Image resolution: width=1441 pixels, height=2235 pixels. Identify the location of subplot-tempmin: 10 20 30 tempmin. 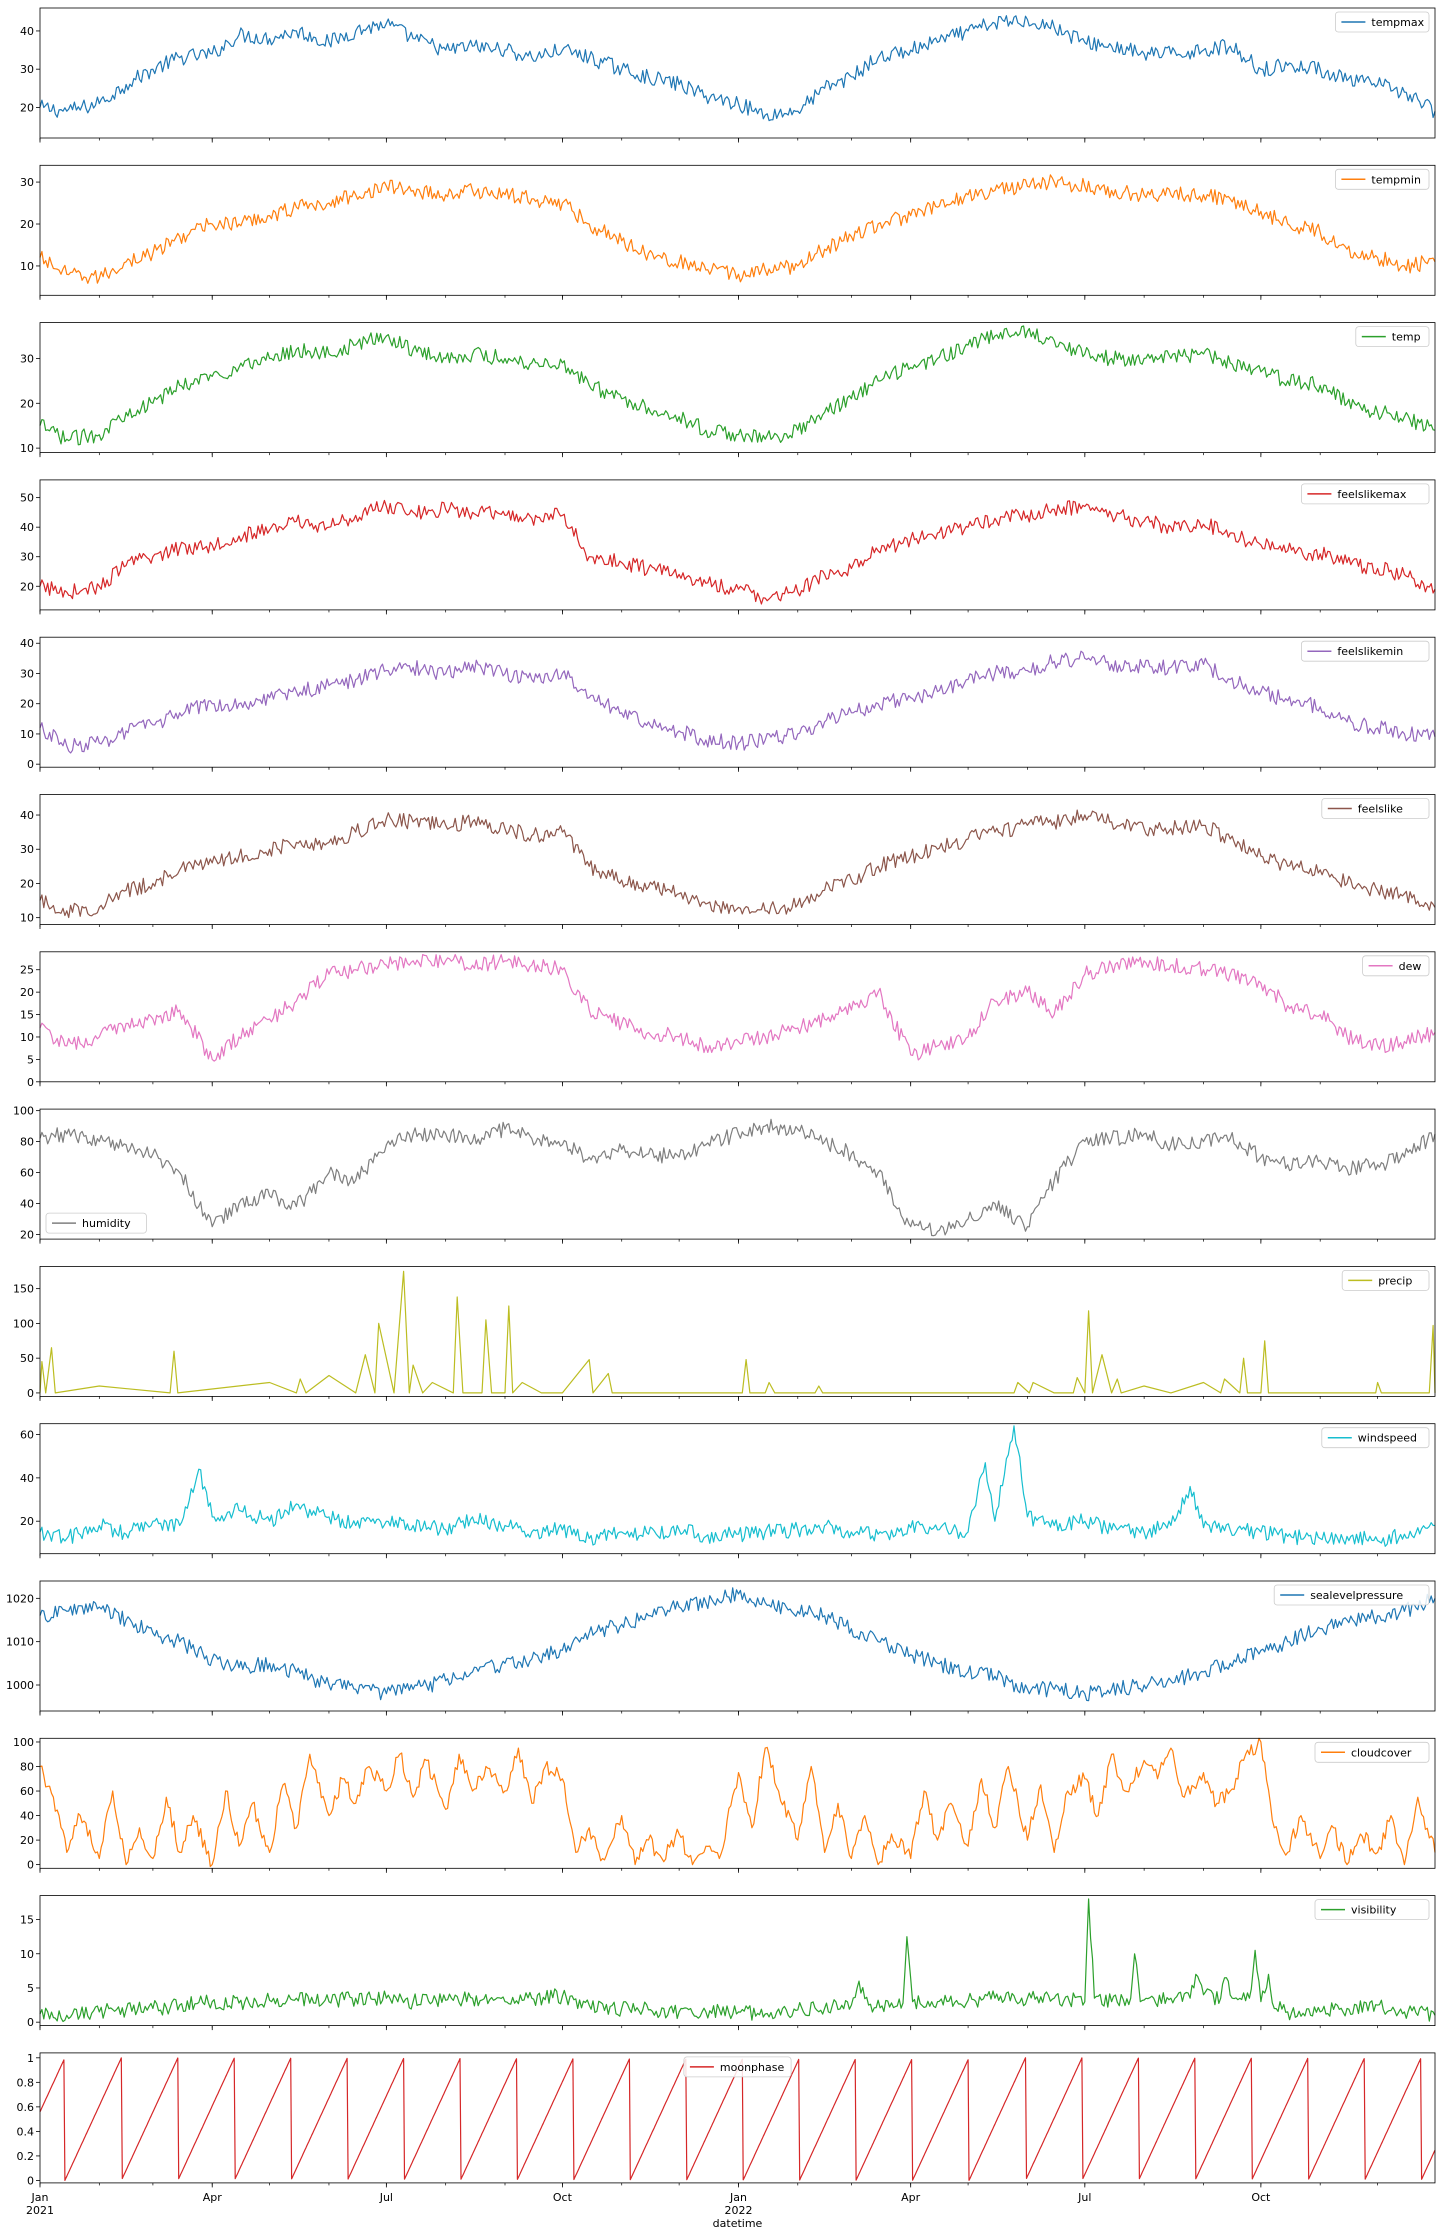
(728, 232).